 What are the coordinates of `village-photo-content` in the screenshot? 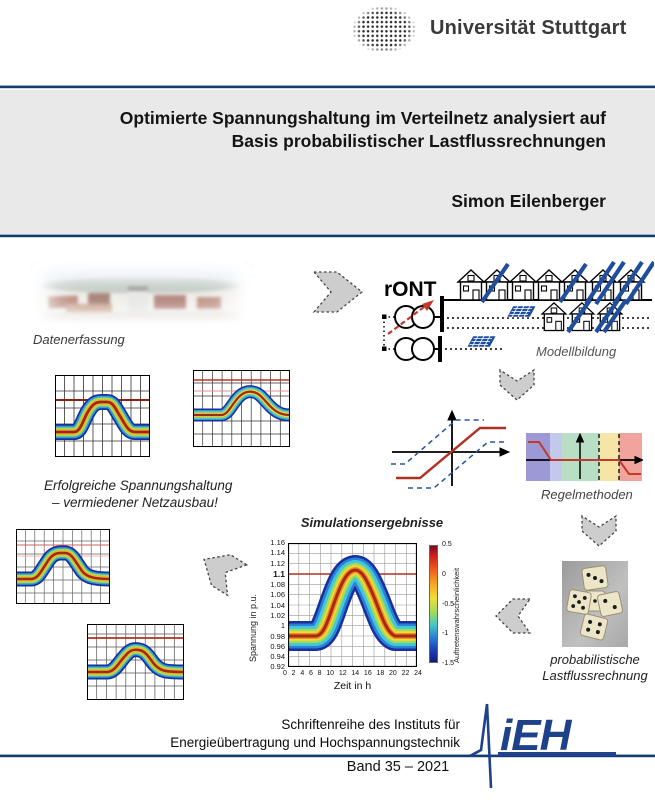 It's located at (141, 296).